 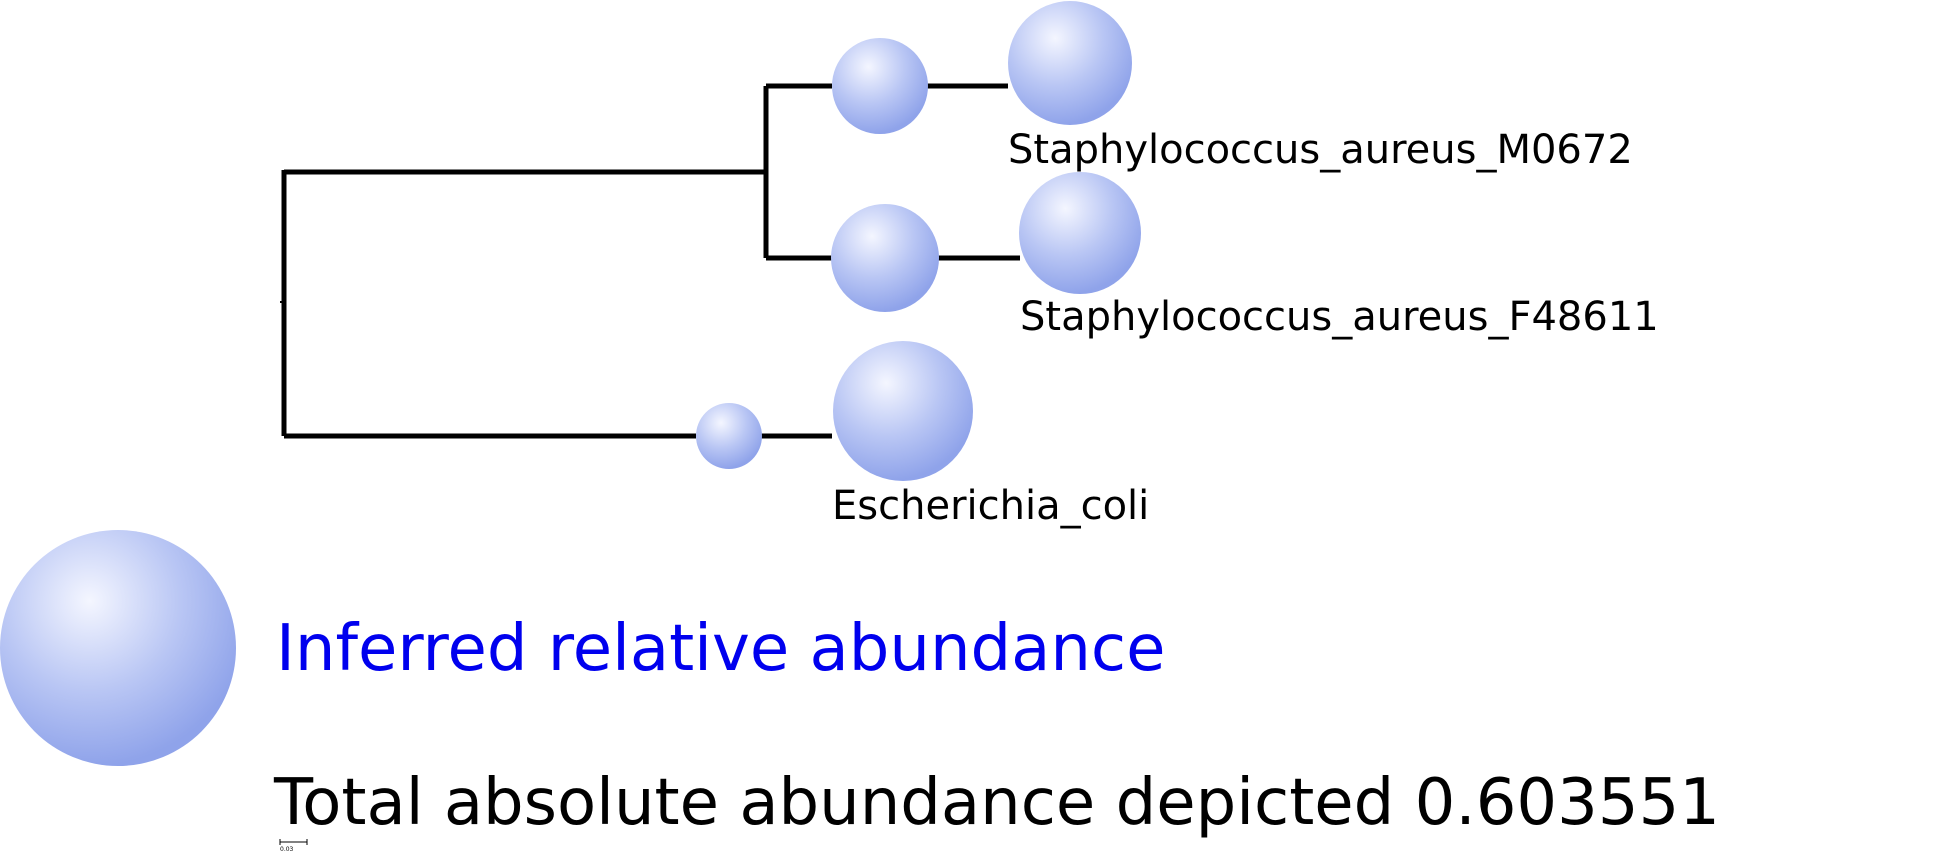 What do you see at coordinates (729, 436) in the screenshot?
I see `node-bubble-escherichia-coli-ancestor` at bounding box center [729, 436].